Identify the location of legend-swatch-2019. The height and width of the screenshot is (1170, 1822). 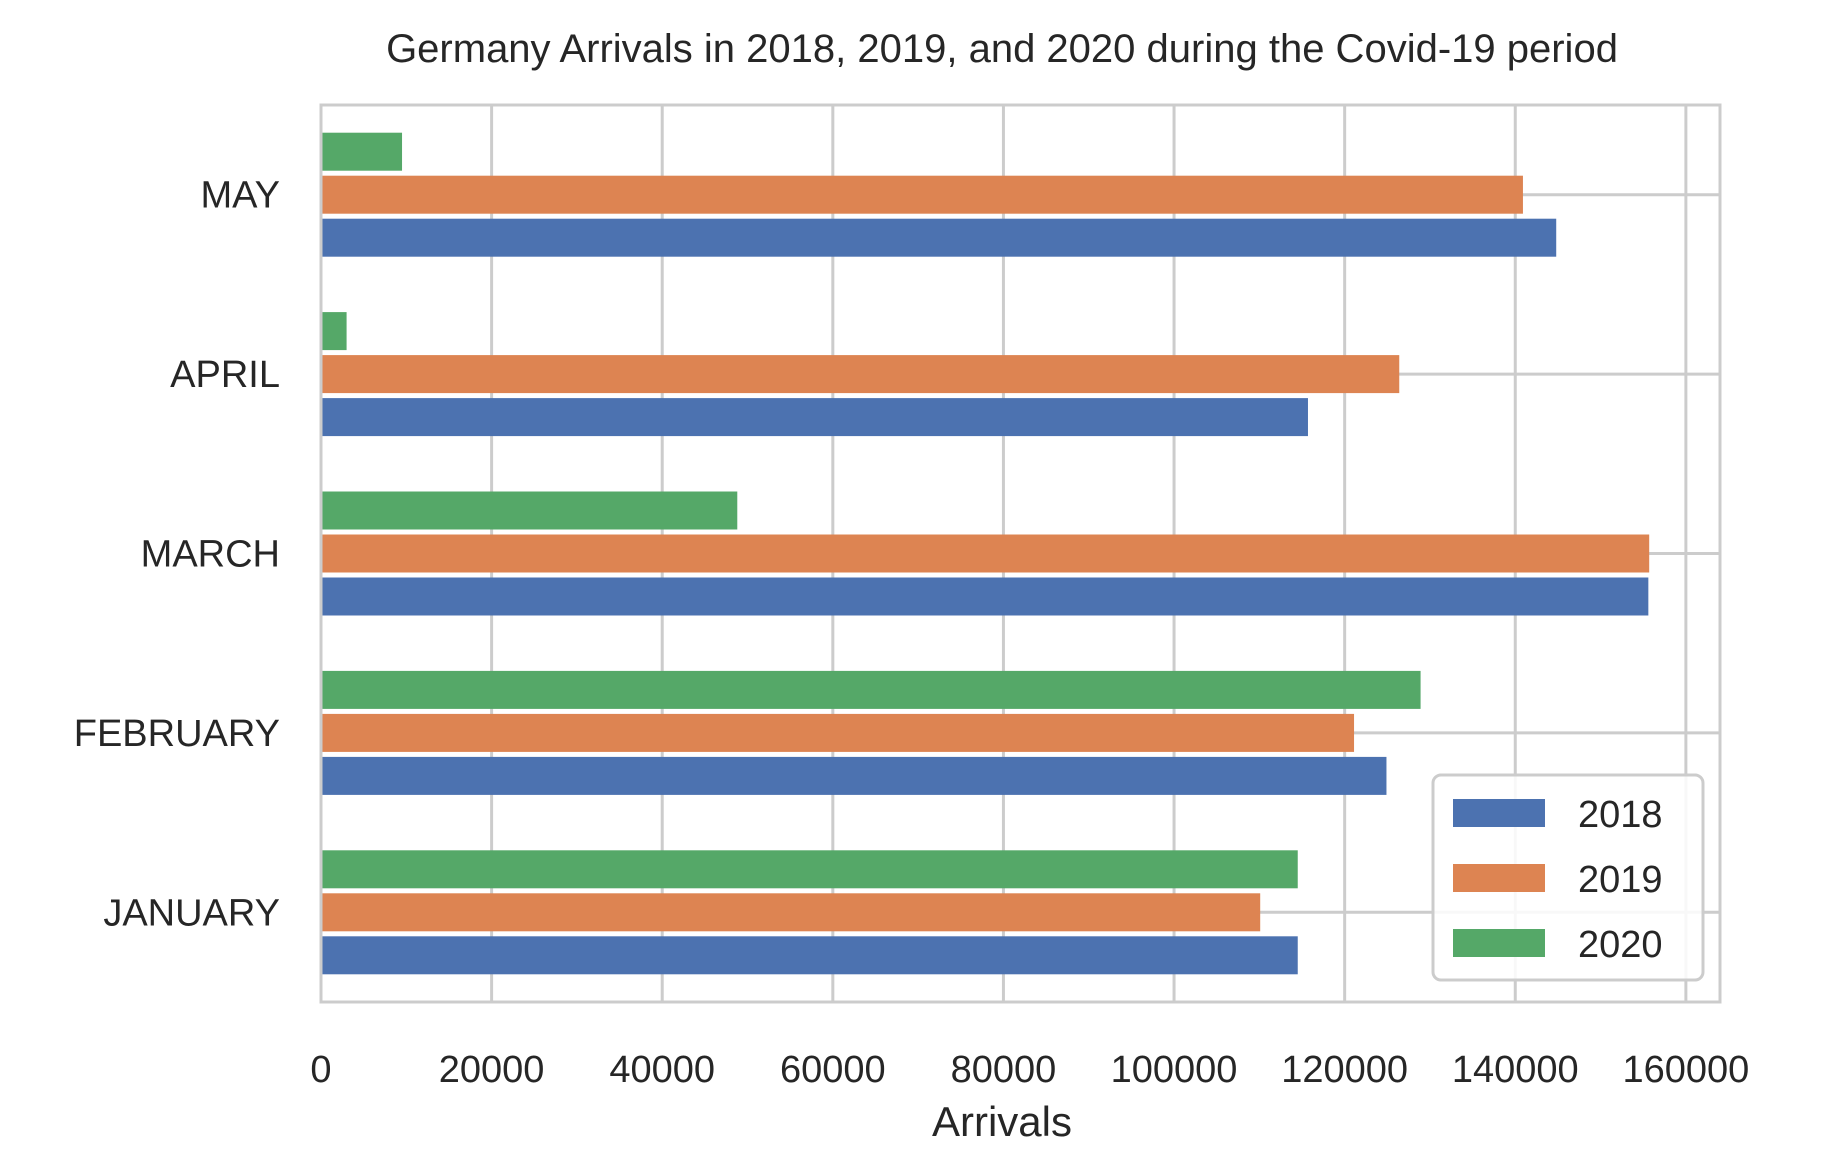
(1499, 878).